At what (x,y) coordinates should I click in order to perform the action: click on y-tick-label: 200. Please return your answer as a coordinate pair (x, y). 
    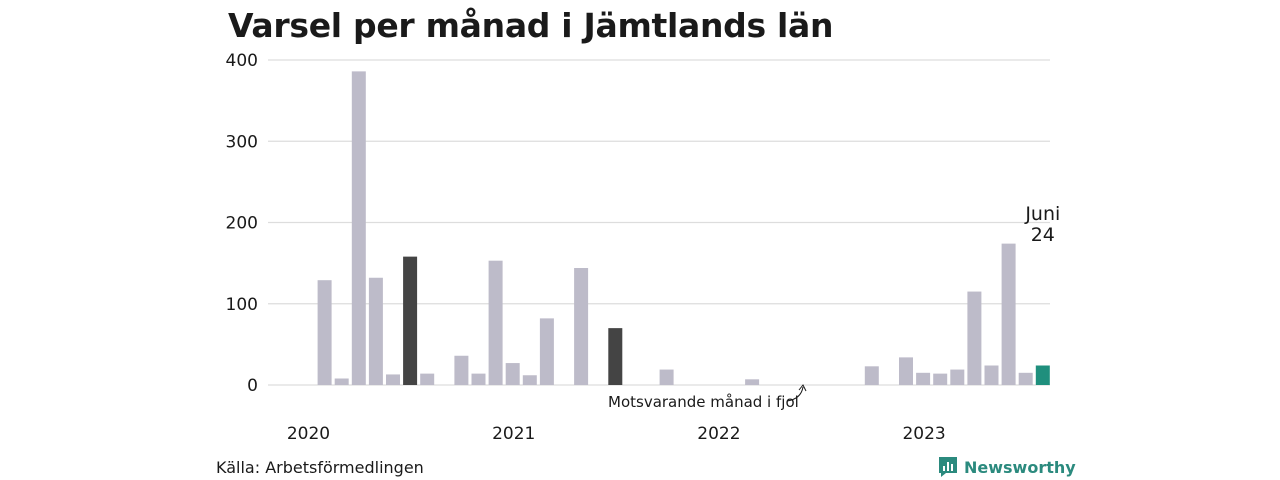
    Looking at the image, I should click on (242, 224).